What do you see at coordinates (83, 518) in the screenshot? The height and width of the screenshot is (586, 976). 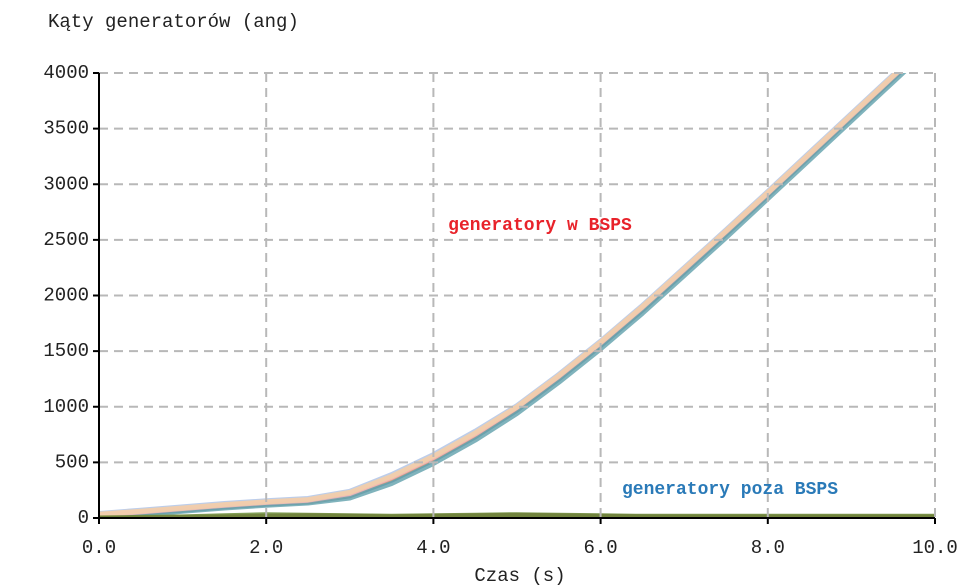 I see `y-tick-label: 0` at bounding box center [83, 518].